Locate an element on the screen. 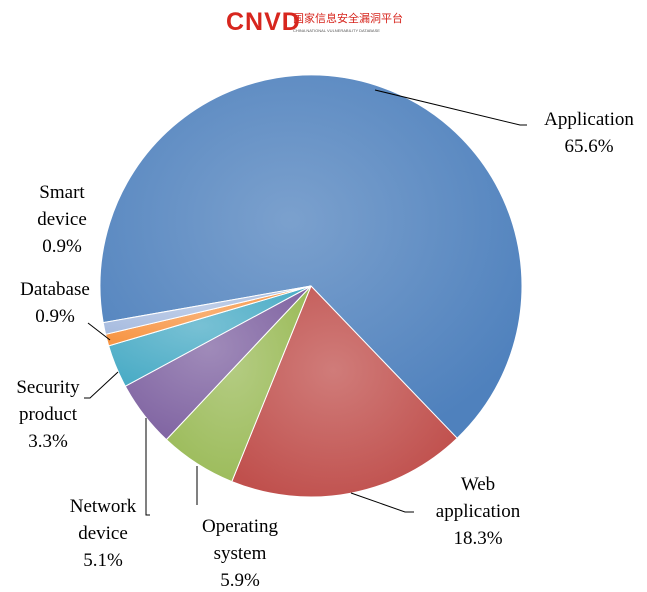 The height and width of the screenshot is (592, 647). logo-subname: CHINA NATIONAL VULNERABILITY DATABASE is located at coordinates (336, 30).